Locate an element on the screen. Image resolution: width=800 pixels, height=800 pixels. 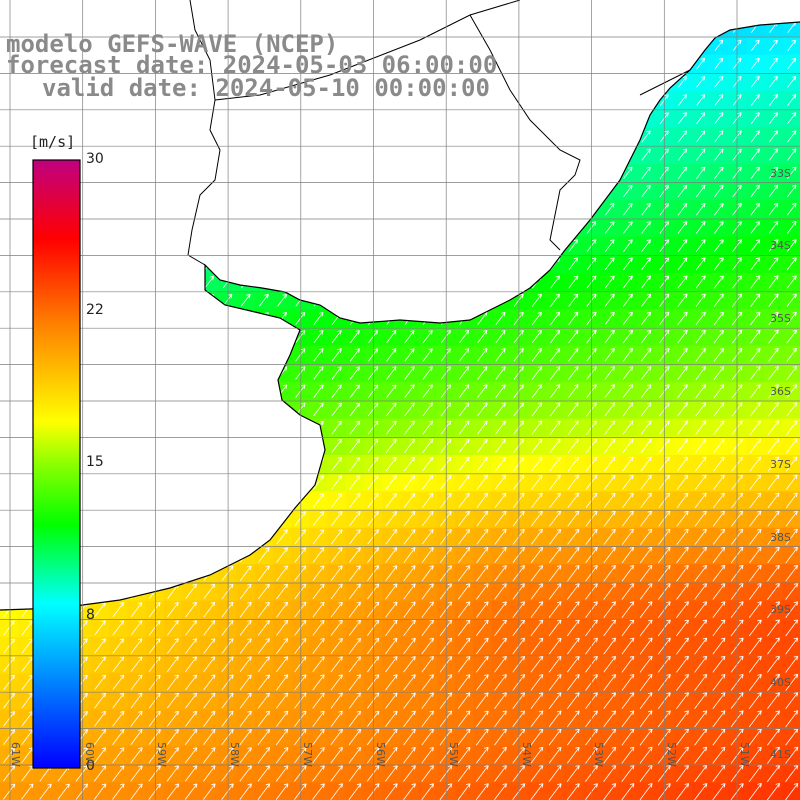
colorbar-tick-8: 8 is located at coordinates (90, 615).